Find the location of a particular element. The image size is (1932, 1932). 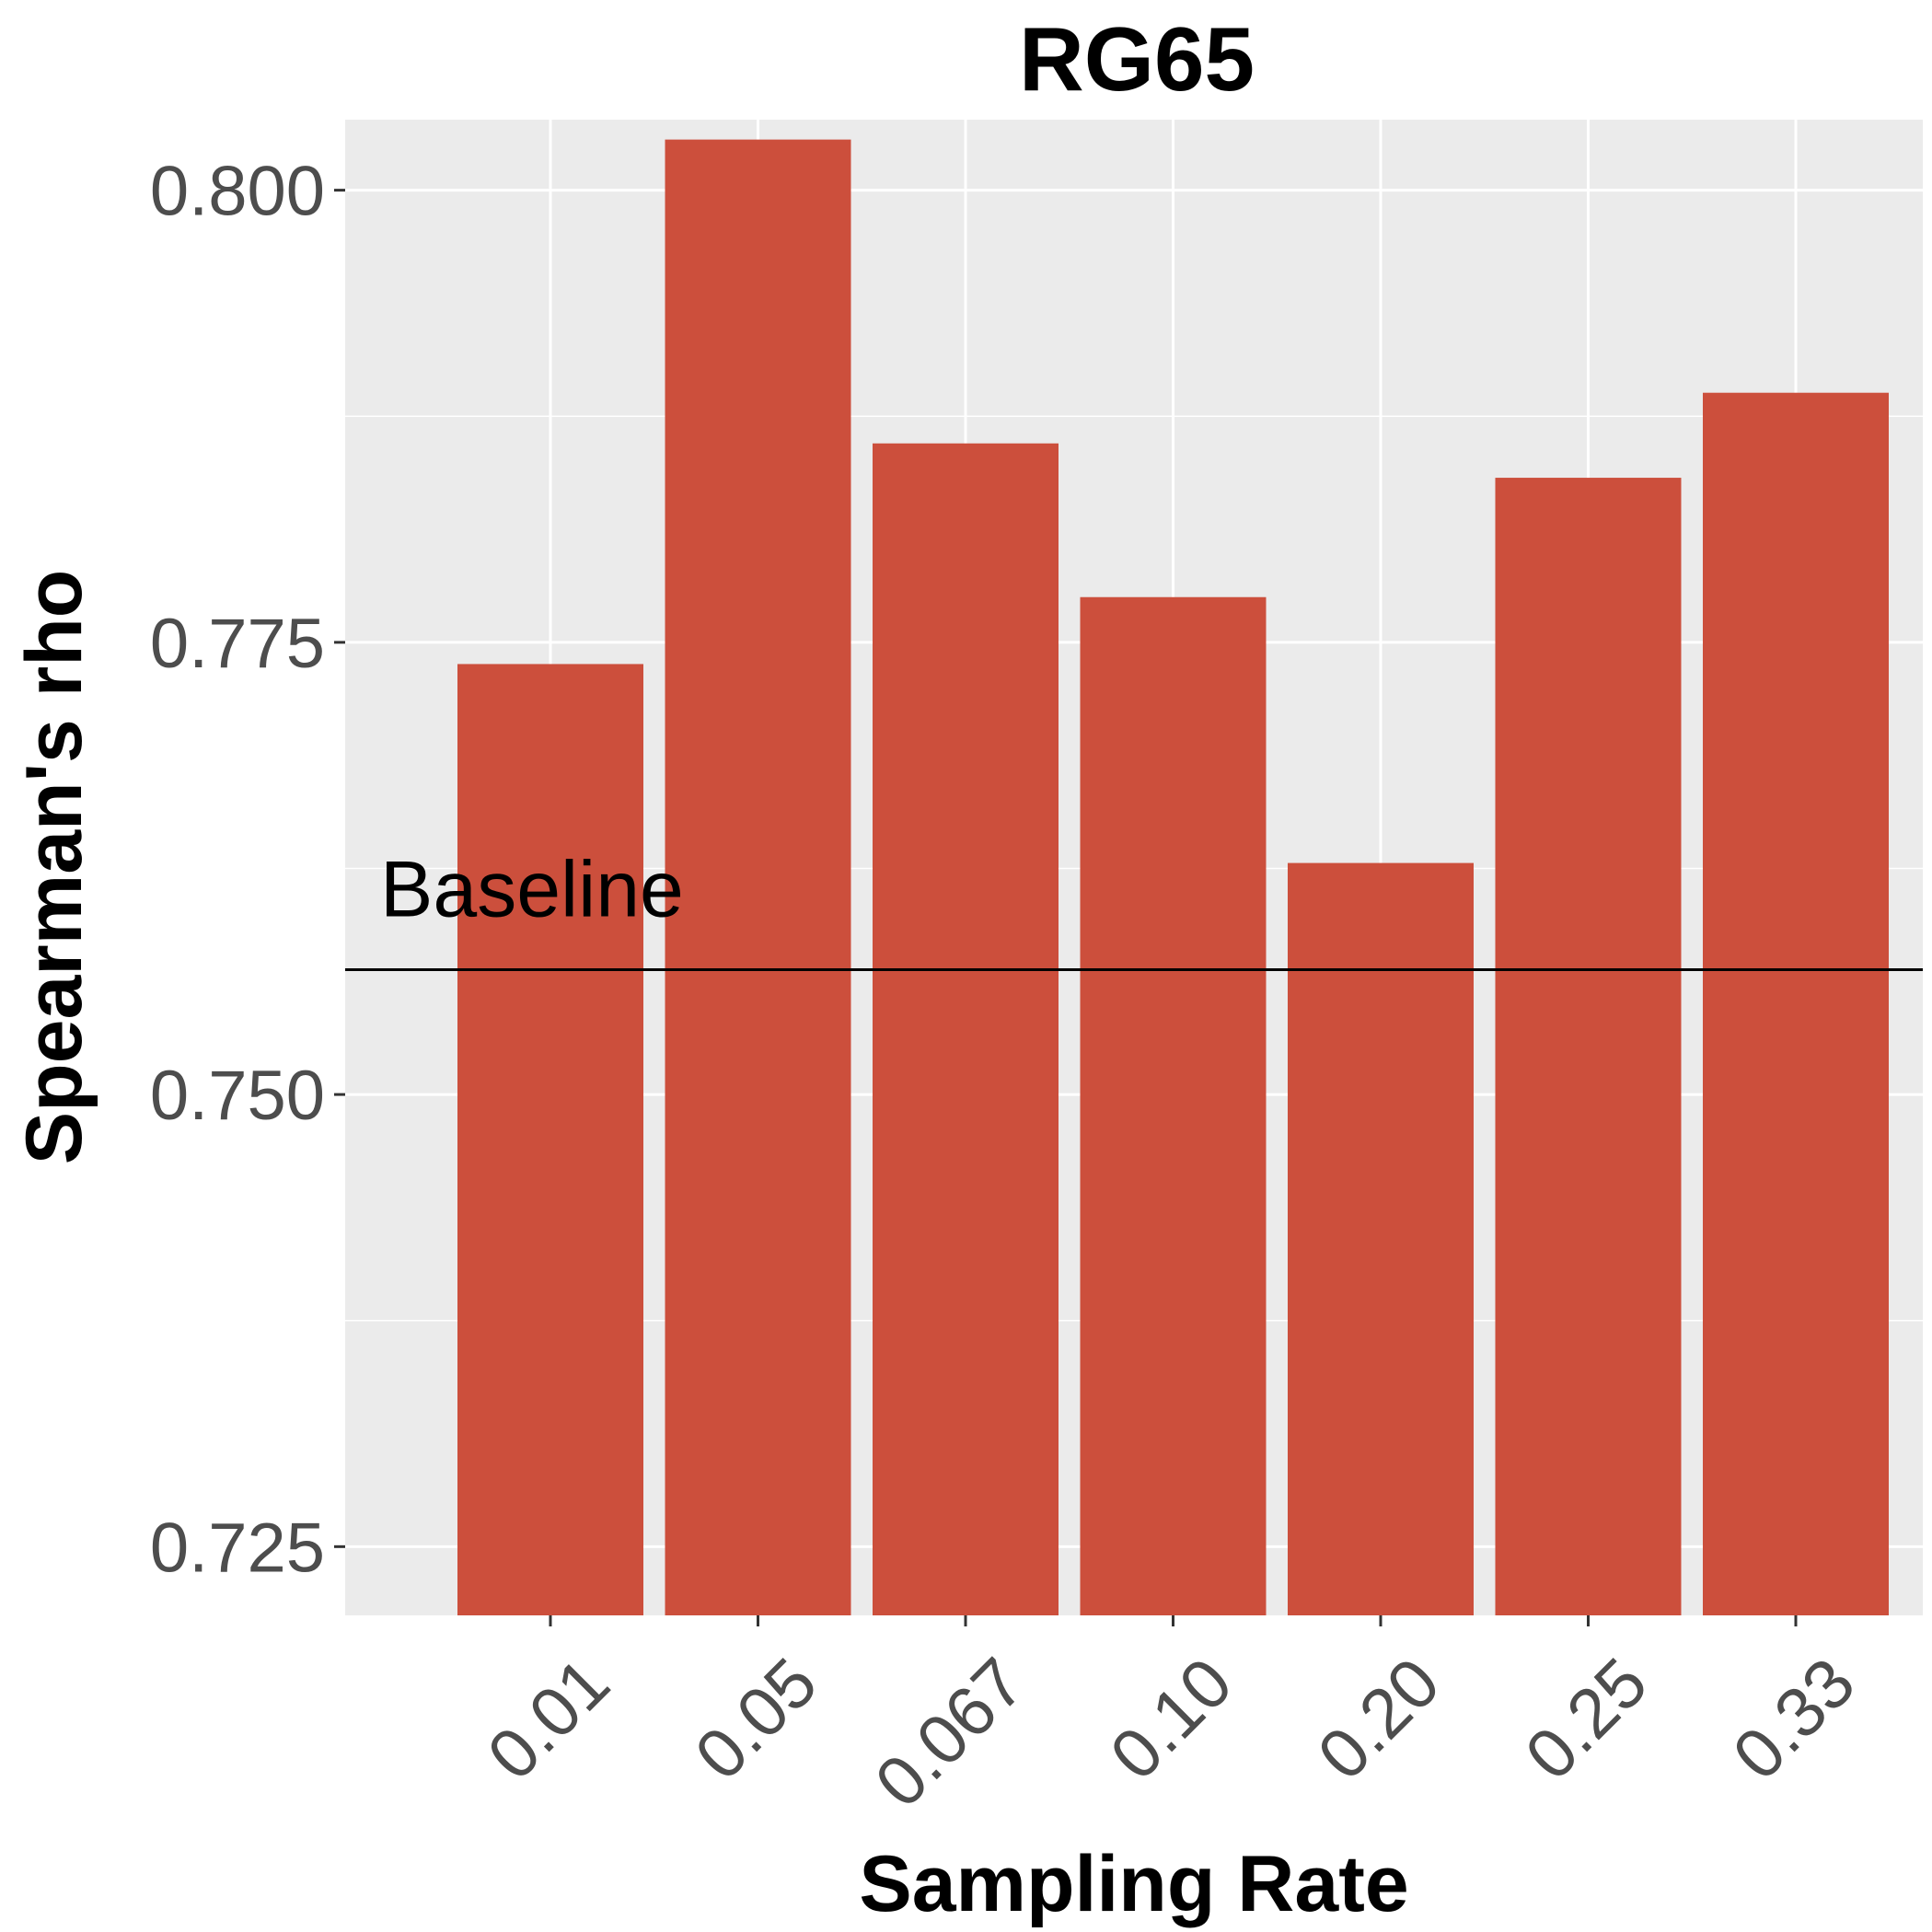

bar-0.01 is located at coordinates (550, 1140).